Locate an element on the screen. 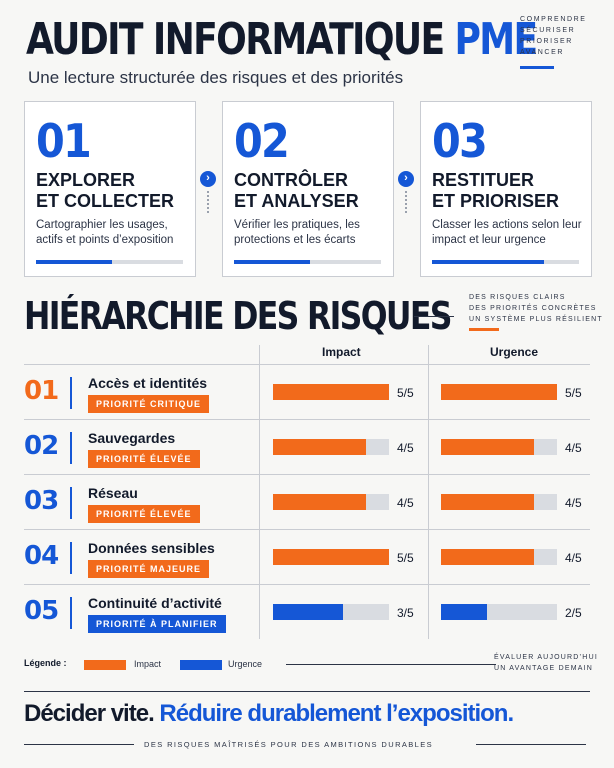 The width and height of the screenshot is (614, 768). risk-name: Accès et identités is located at coordinates (148, 383).